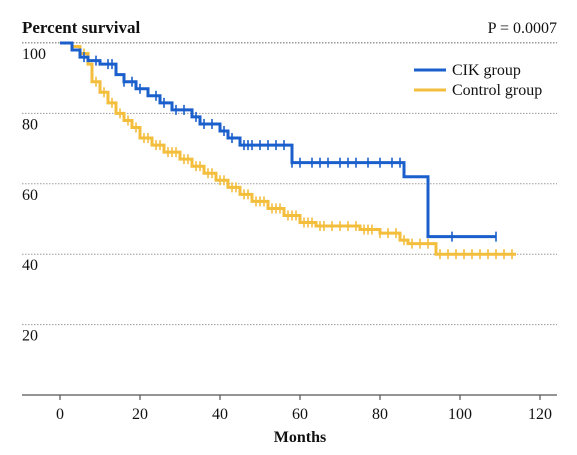 This screenshot has width=577, height=455. Describe the element at coordinates (30, 124) in the screenshot. I see `y-tick-label-80: 80` at that location.